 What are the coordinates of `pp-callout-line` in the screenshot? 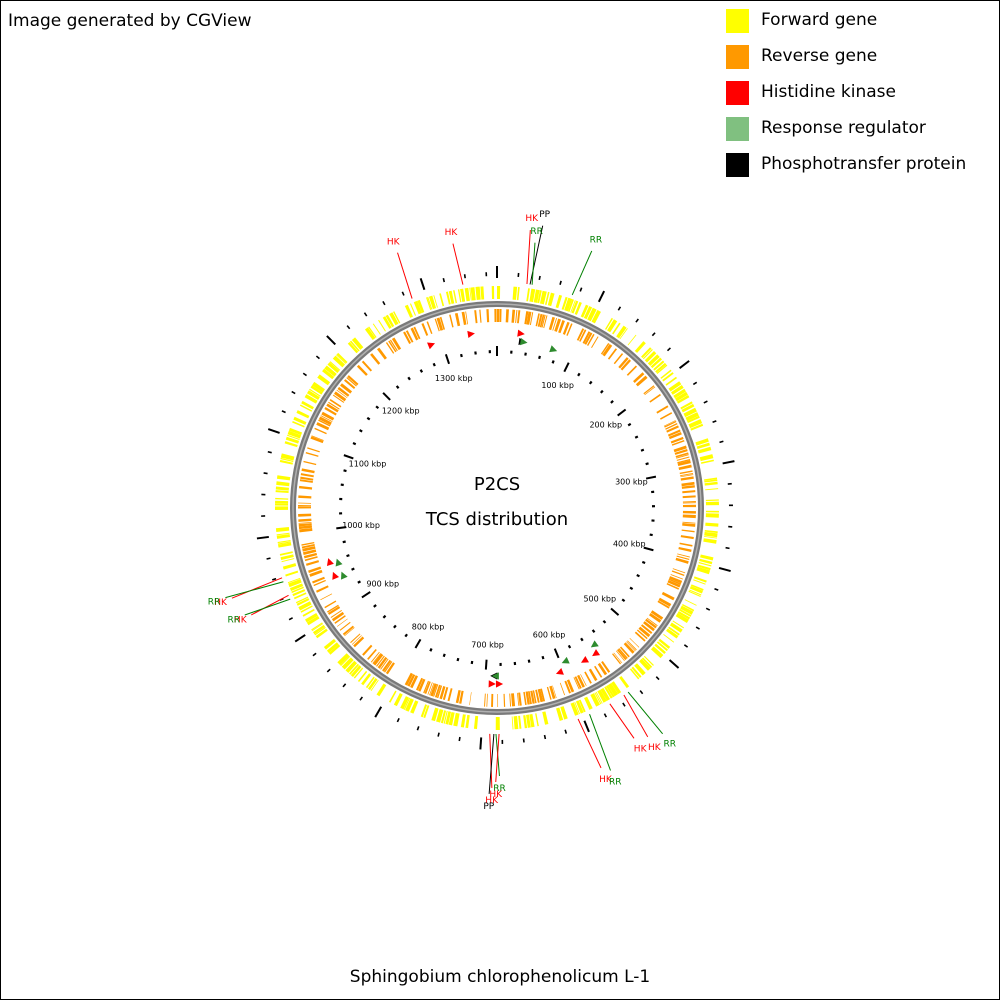 It's located at (536, 255).